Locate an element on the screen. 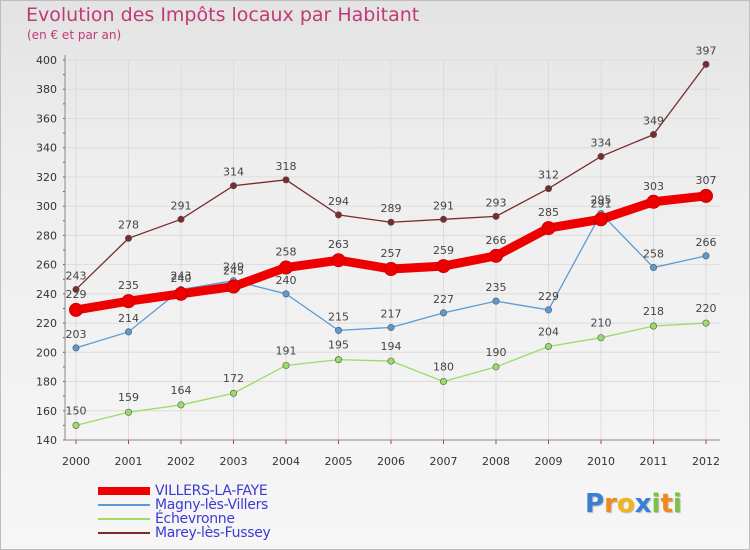 This screenshot has height=550, width=750. data-label: 203 is located at coordinates (76, 334).